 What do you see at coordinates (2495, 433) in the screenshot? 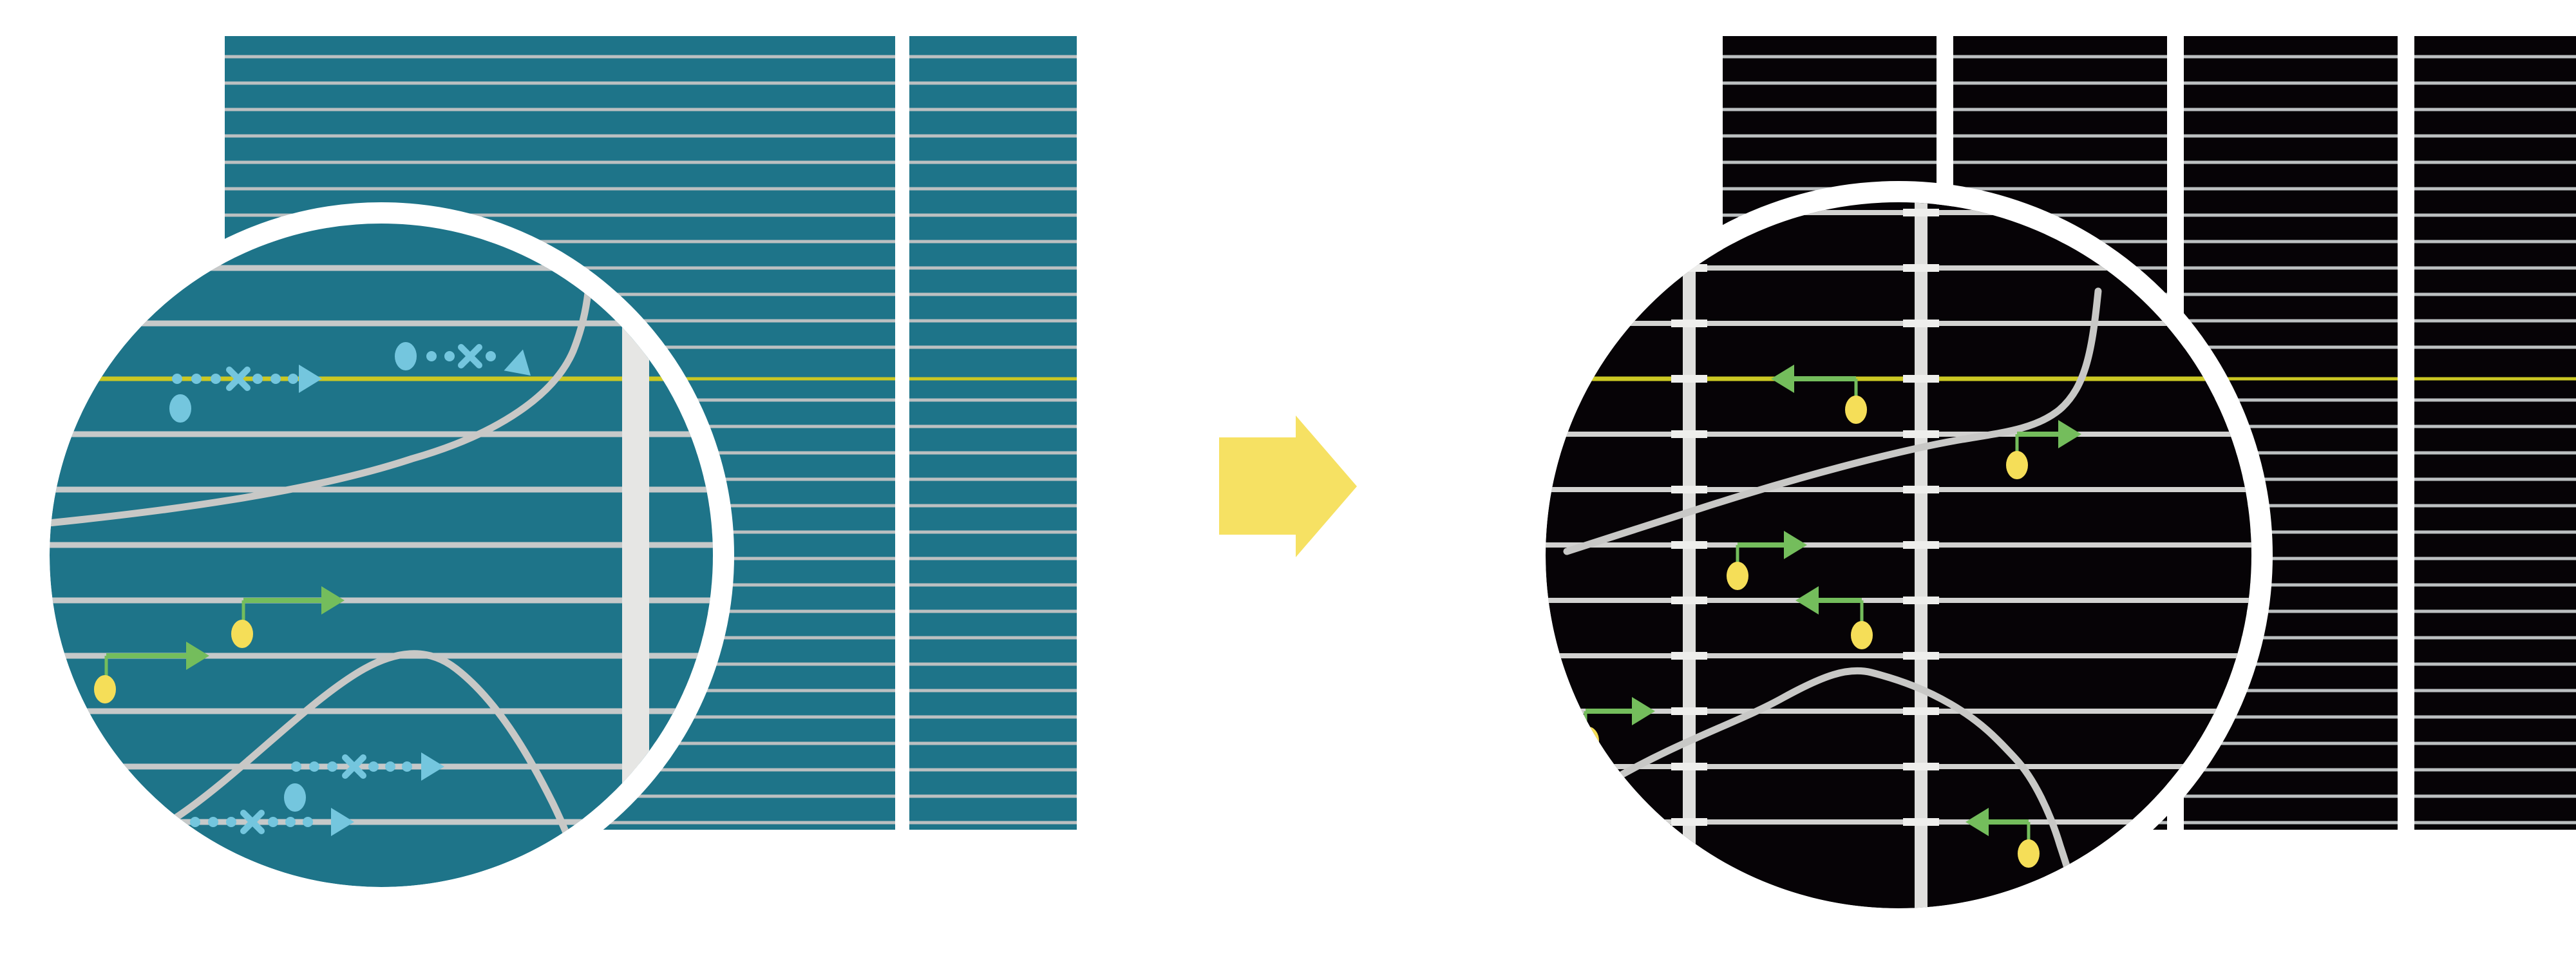
I see `cell-body` at bounding box center [2495, 433].